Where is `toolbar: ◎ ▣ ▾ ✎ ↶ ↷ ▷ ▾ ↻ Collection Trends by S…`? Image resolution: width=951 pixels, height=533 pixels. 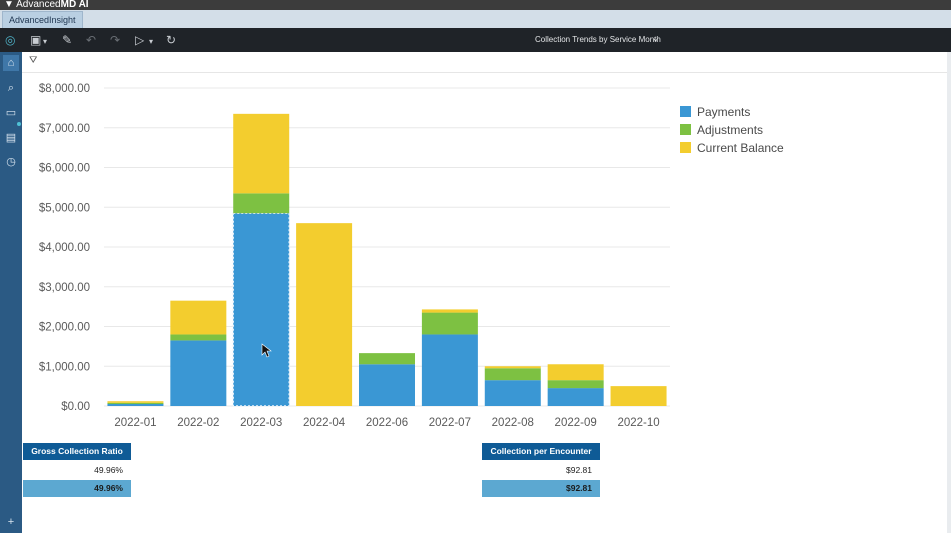
toolbar: ◎ ▣ ▾ ✎ ↶ ↷ ▷ ▾ ↻ Collection Trends by S… is located at coordinates (475, 40).